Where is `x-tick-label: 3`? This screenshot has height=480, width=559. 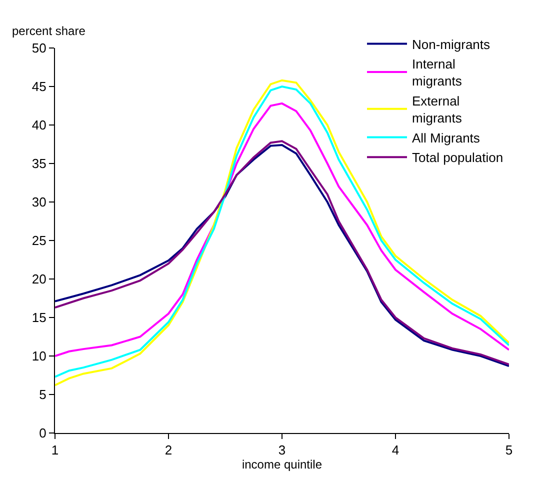
x-tick-label: 3 is located at coordinates (282, 450).